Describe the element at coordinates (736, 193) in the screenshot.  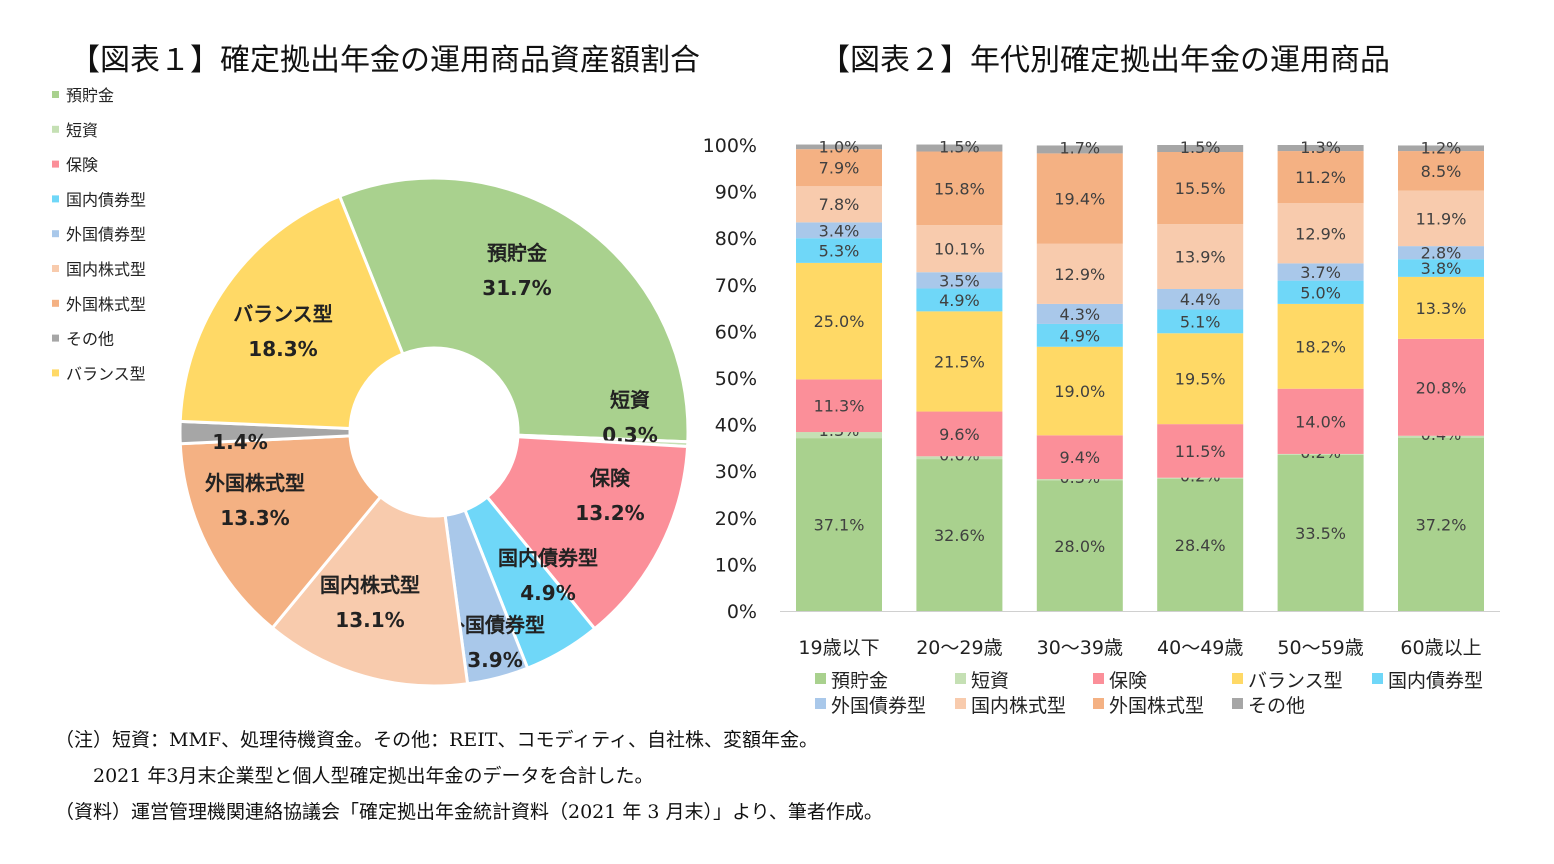
I see `y-tick-label: 90%` at that location.